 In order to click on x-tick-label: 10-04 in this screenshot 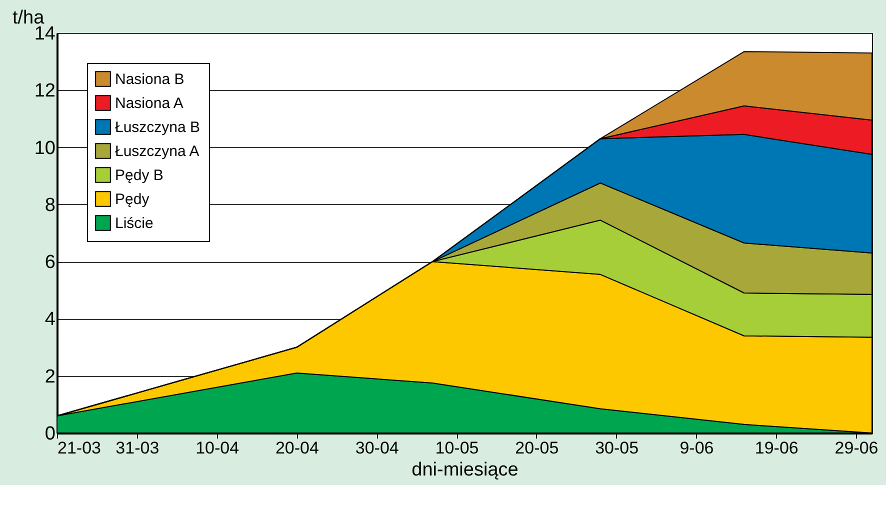, I will do `click(218, 448)`.